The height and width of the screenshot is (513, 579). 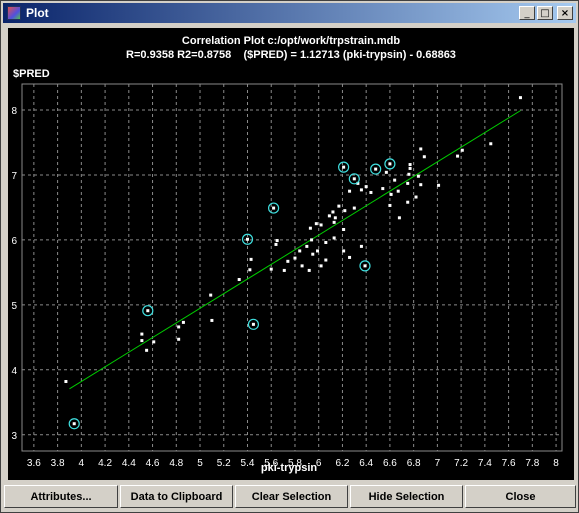 What do you see at coordinates (176, 496) in the screenshot?
I see `data-to-clipboard-button: Data to Clipboard` at bounding box center [176, 496].